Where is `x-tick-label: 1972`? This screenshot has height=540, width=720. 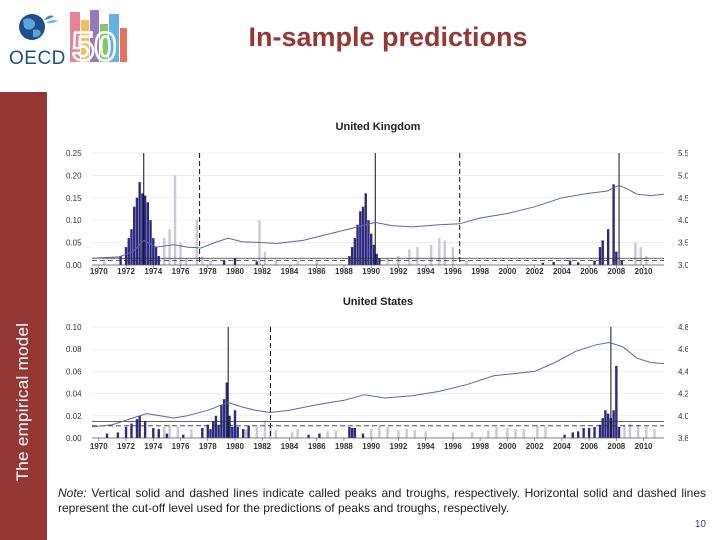 x-tick-label: 1972 is located at coordinates (126, 271).